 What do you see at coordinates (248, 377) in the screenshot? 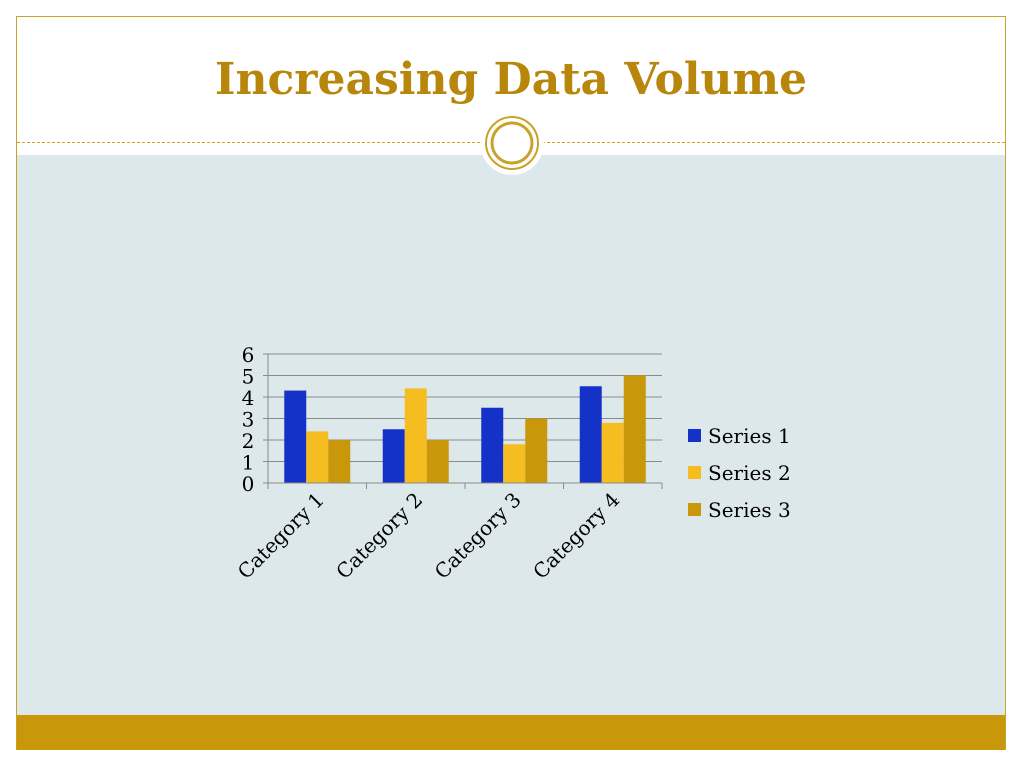
I see `y-tick-label: 5` at bounding box center [248, 377].